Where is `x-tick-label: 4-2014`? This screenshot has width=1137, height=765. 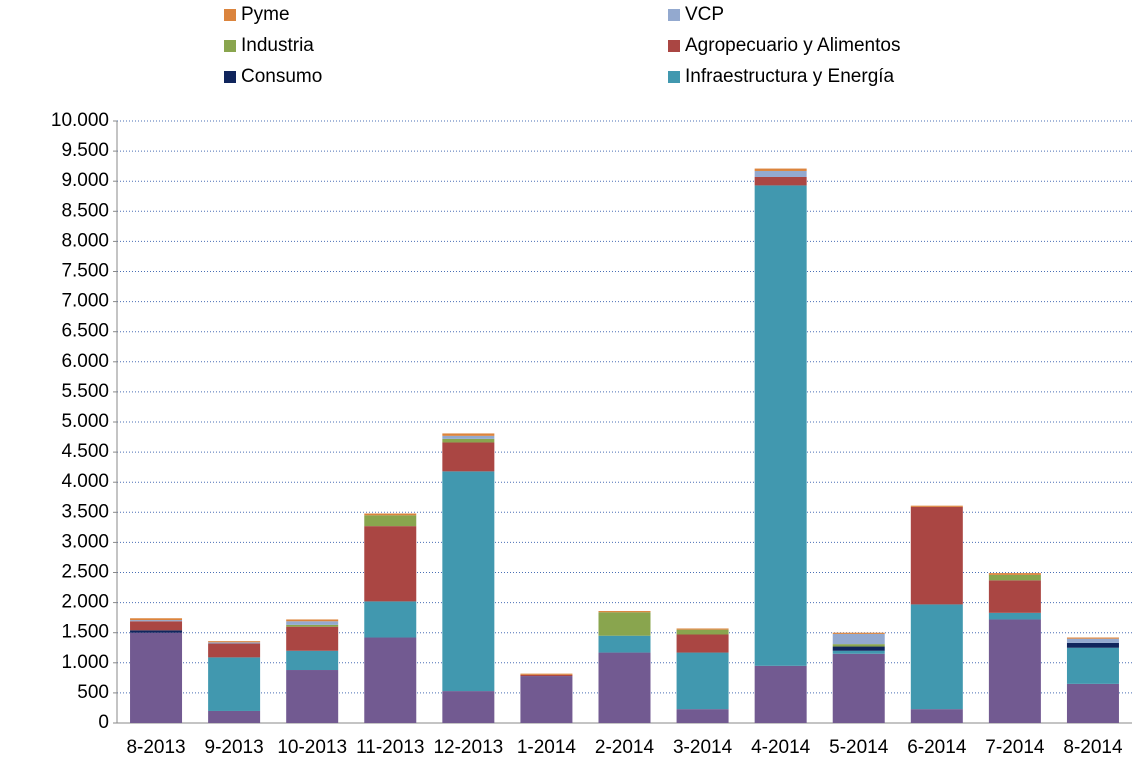
x-tick-label: 4-2014 is located at coordinates (781, 747).